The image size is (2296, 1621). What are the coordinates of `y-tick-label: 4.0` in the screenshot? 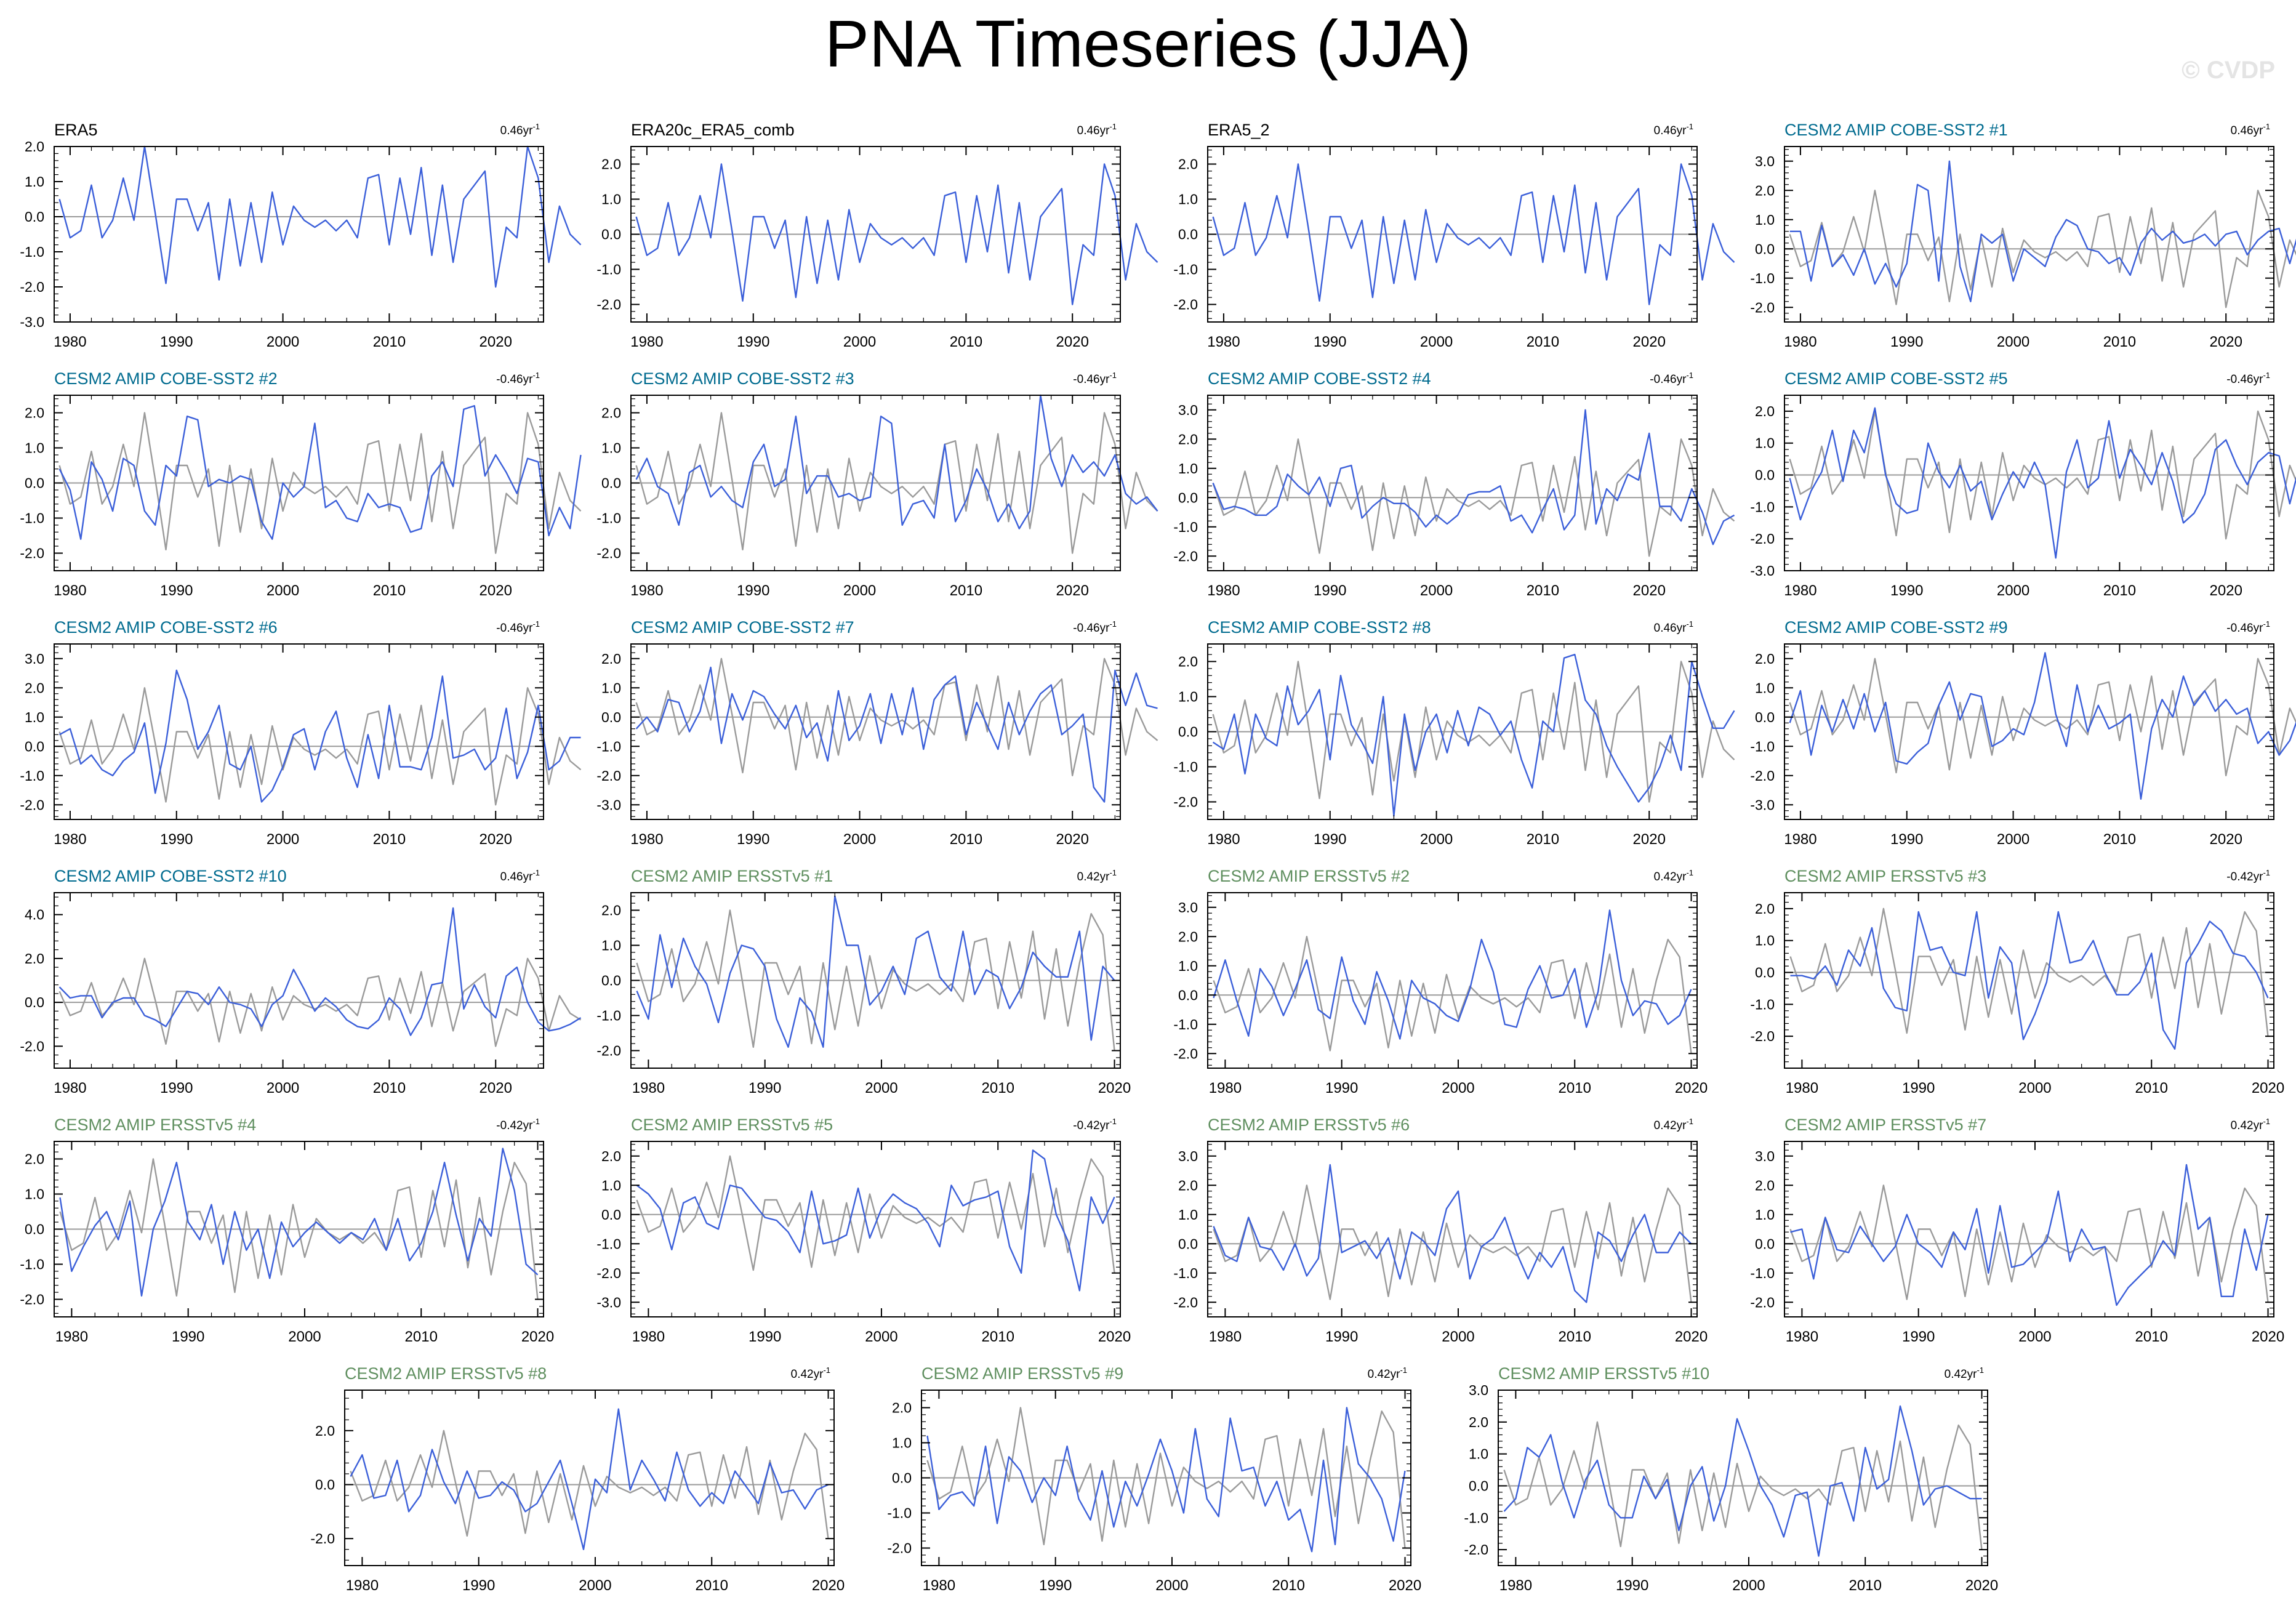 It's located at (34, 915).